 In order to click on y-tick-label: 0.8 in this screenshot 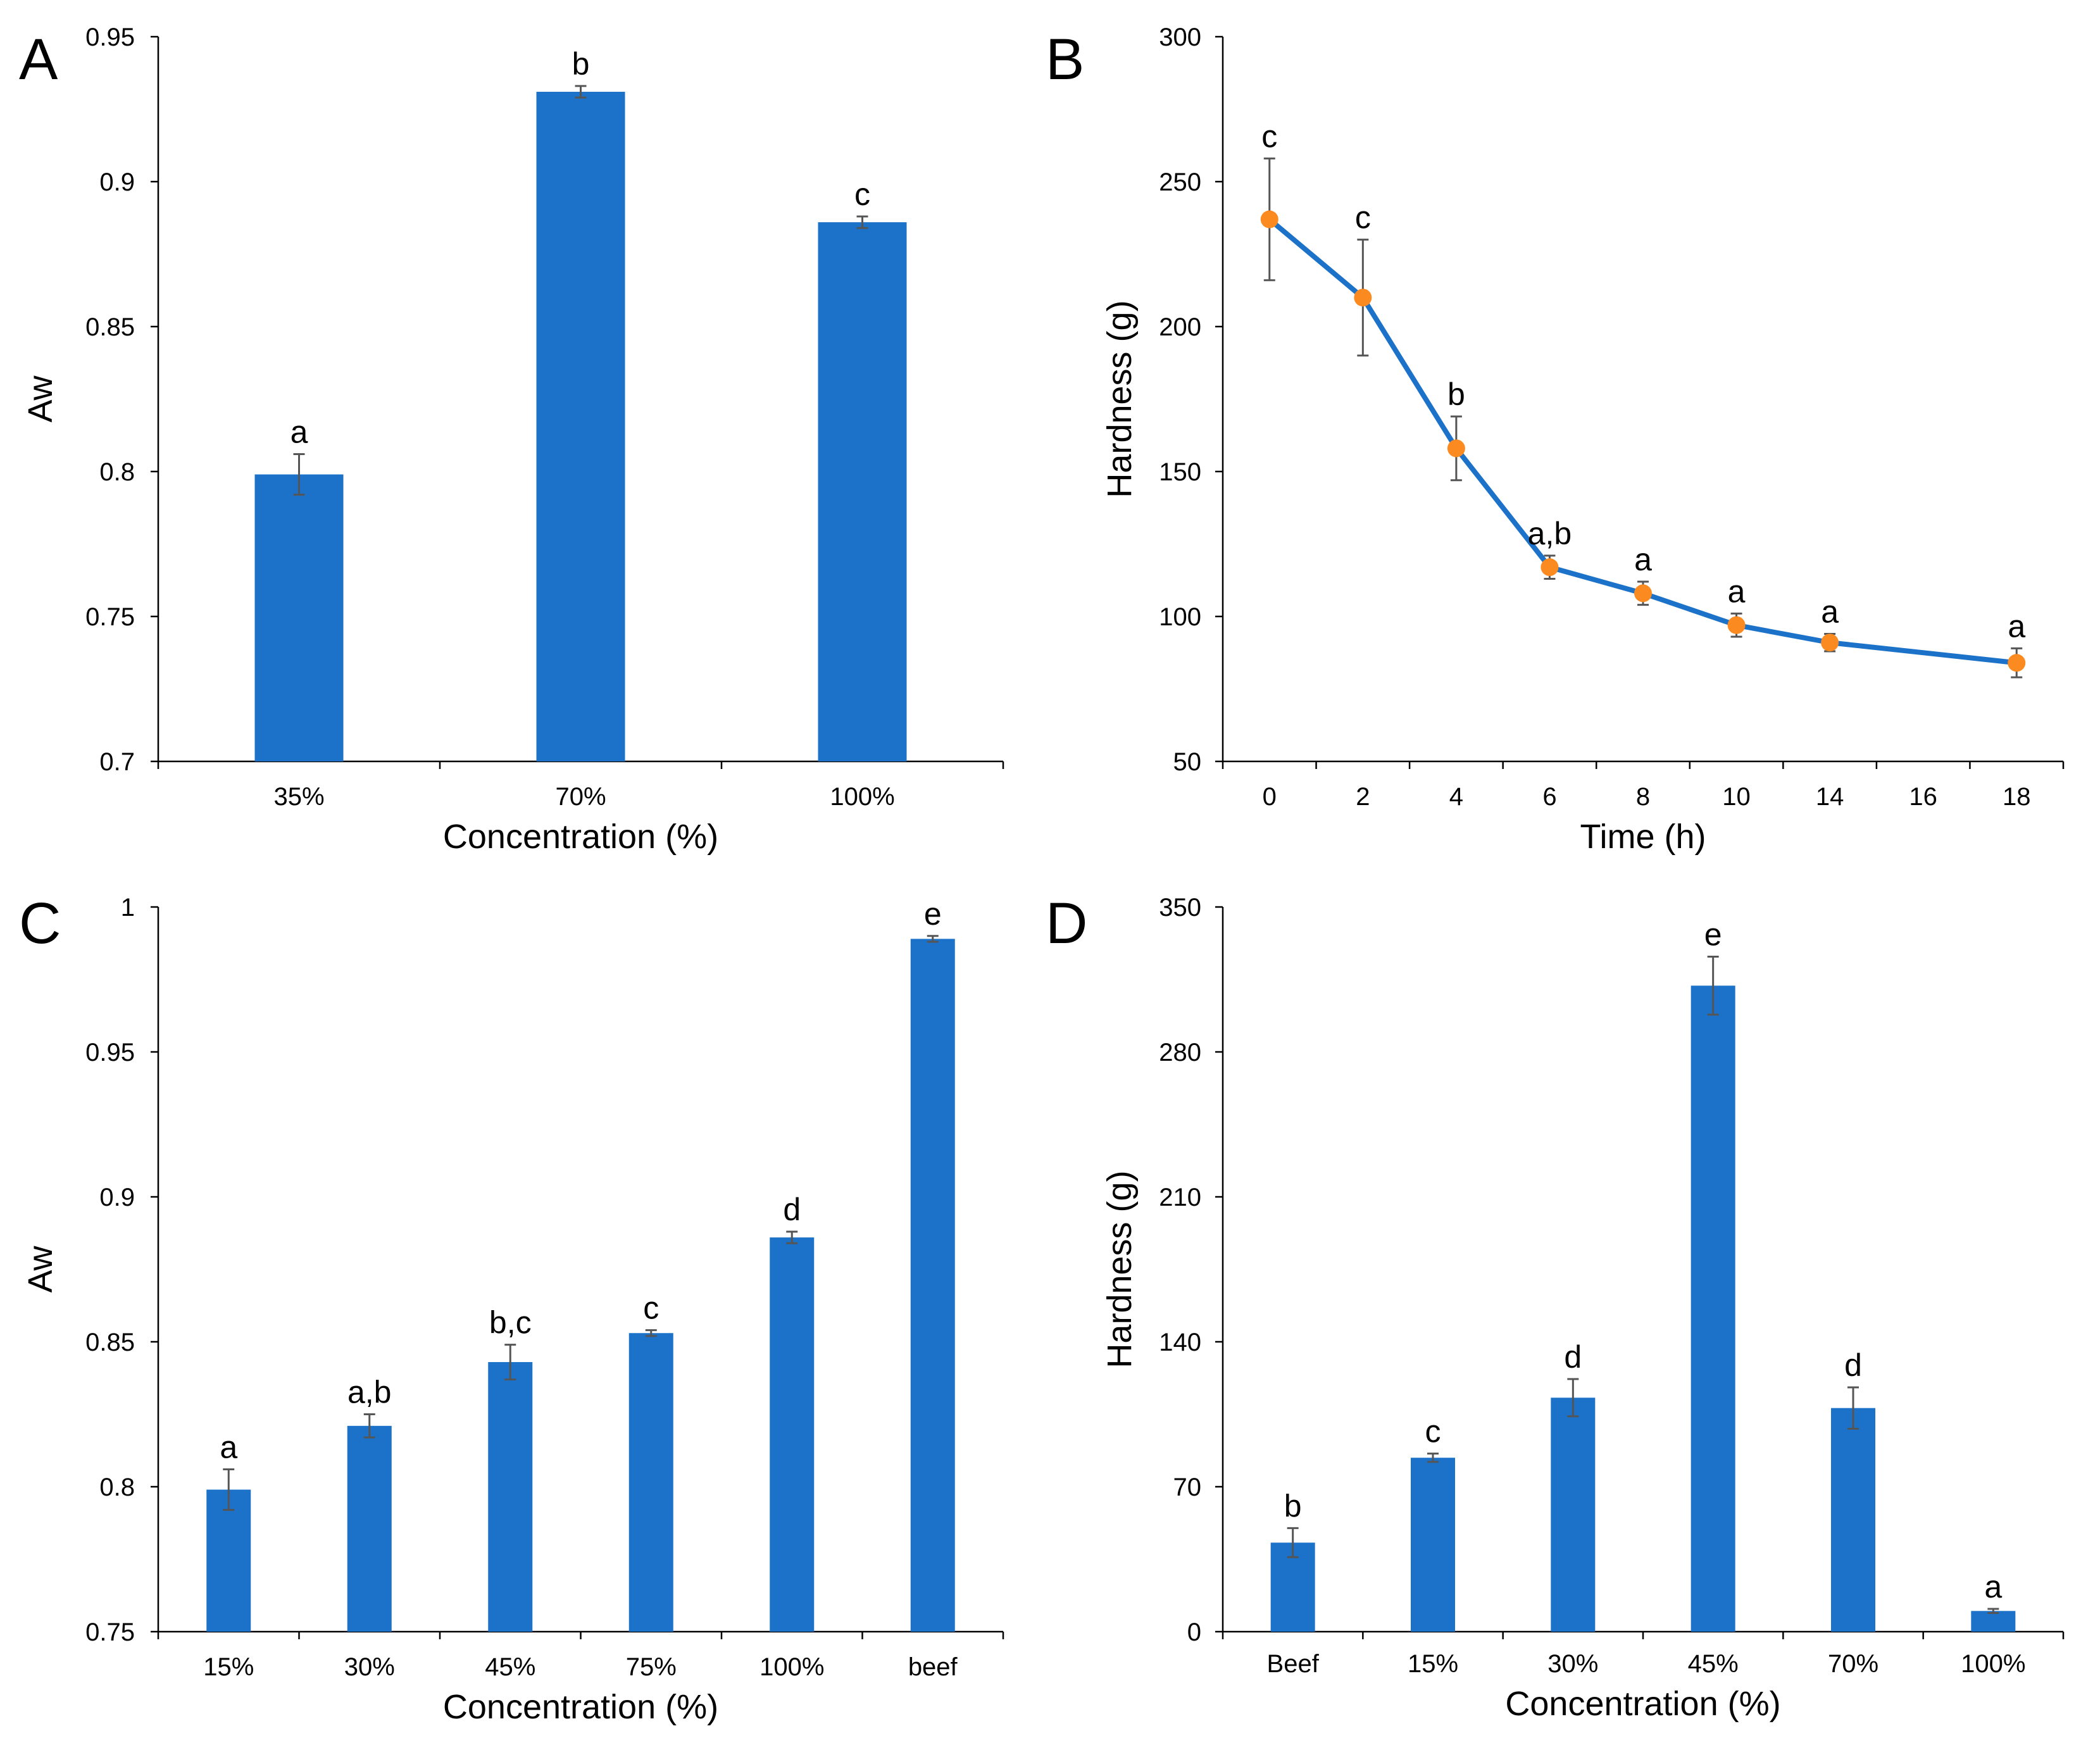, I will do `click(117, 1487)`.